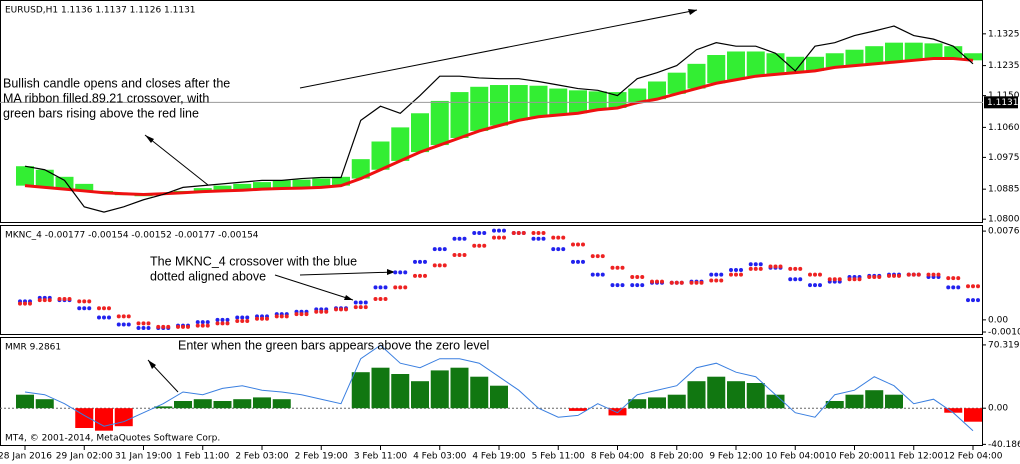 This screenshot has width=1020, height=464. I want to click on x-tick-label: 12 Feb 04:00, so click(972, 457).